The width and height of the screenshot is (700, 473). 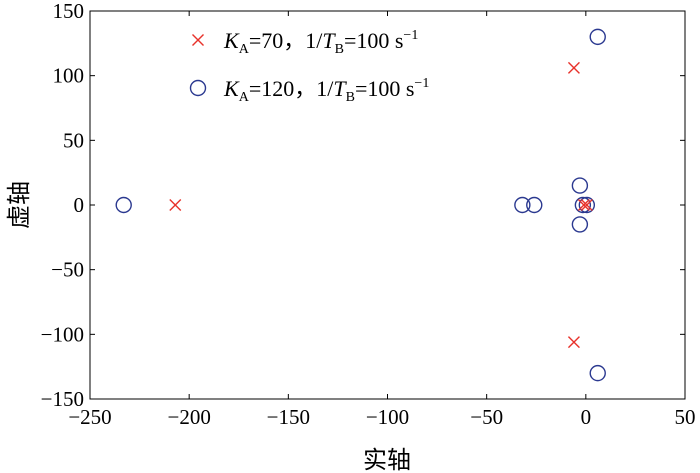 What do you see at coordinates (62, 399) in the screenshot?
I see `y-tick-label: −150` at bounding box center [62, 399].